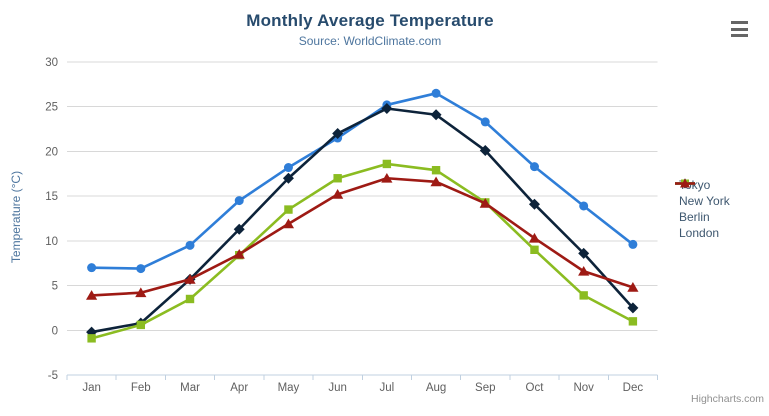 Image resolution: width=769 pixels, height=416 pixels. I want to click on legend-label: New York, so click(704, 201).